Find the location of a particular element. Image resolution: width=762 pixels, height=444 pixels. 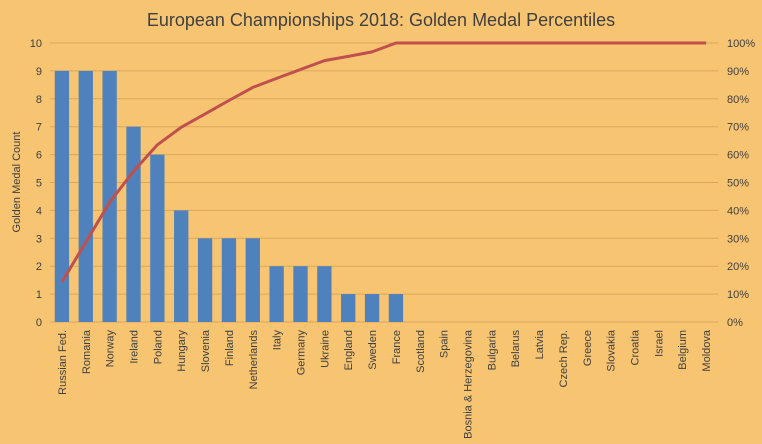

x-tick-label: Moldova is located at coordinates (707, 350).